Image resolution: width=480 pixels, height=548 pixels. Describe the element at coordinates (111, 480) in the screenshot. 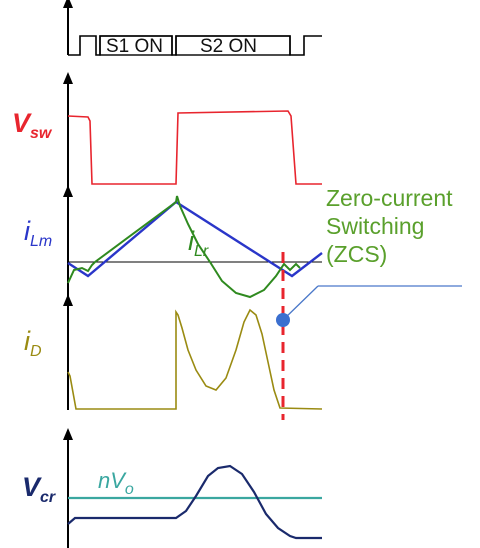

I see `nvo-symbol: nV` at that location.